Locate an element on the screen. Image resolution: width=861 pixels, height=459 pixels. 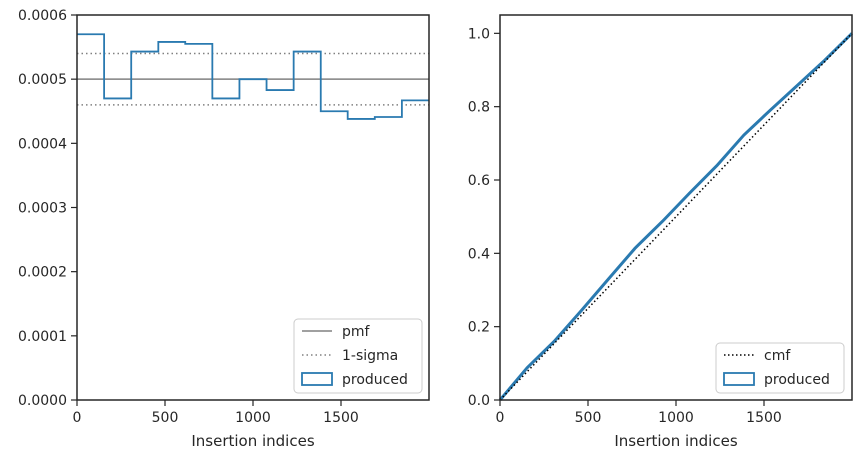
legend-label: cmf is located at coordinates (777, 356).